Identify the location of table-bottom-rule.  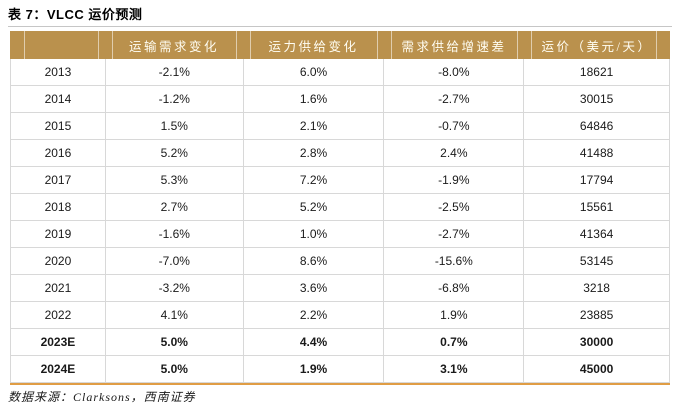
(340, 384).